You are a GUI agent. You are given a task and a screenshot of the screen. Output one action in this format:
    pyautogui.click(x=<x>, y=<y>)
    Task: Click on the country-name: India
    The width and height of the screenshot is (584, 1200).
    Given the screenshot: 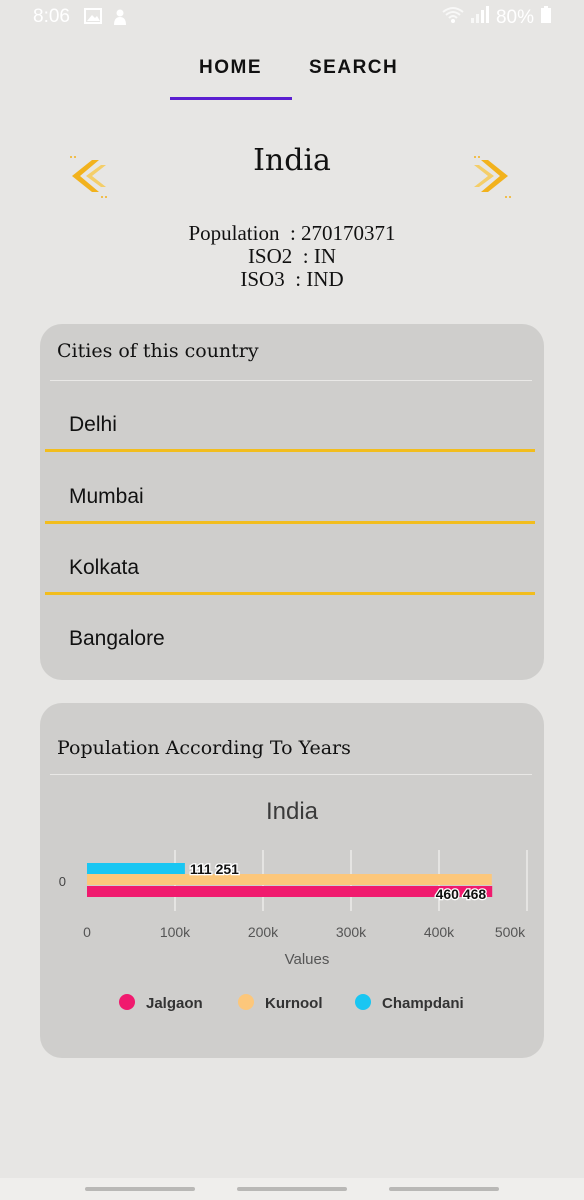 What is the action you would take?
    pyautogui.click(x=292, y=160)
    